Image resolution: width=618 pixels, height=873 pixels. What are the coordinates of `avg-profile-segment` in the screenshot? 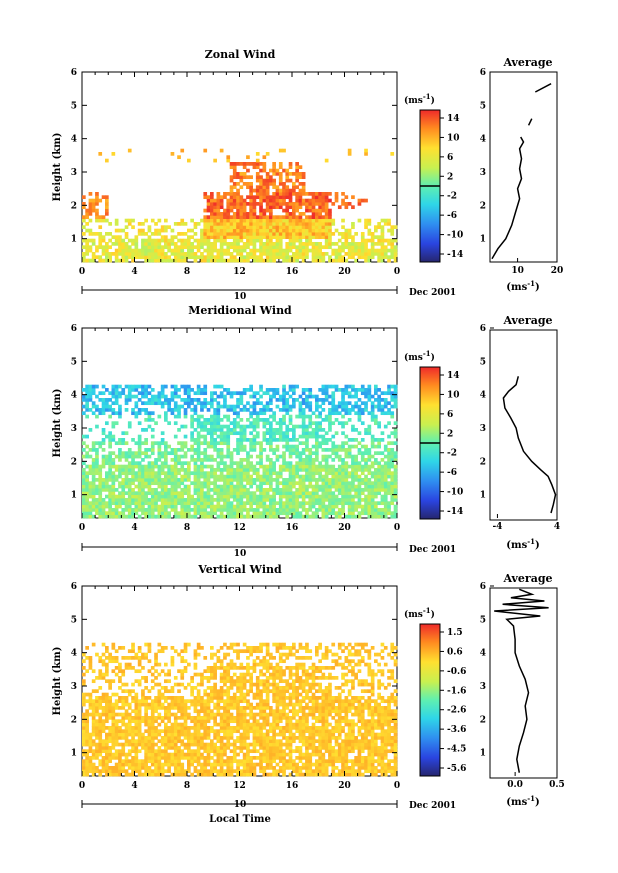 It's located at (530, 122).